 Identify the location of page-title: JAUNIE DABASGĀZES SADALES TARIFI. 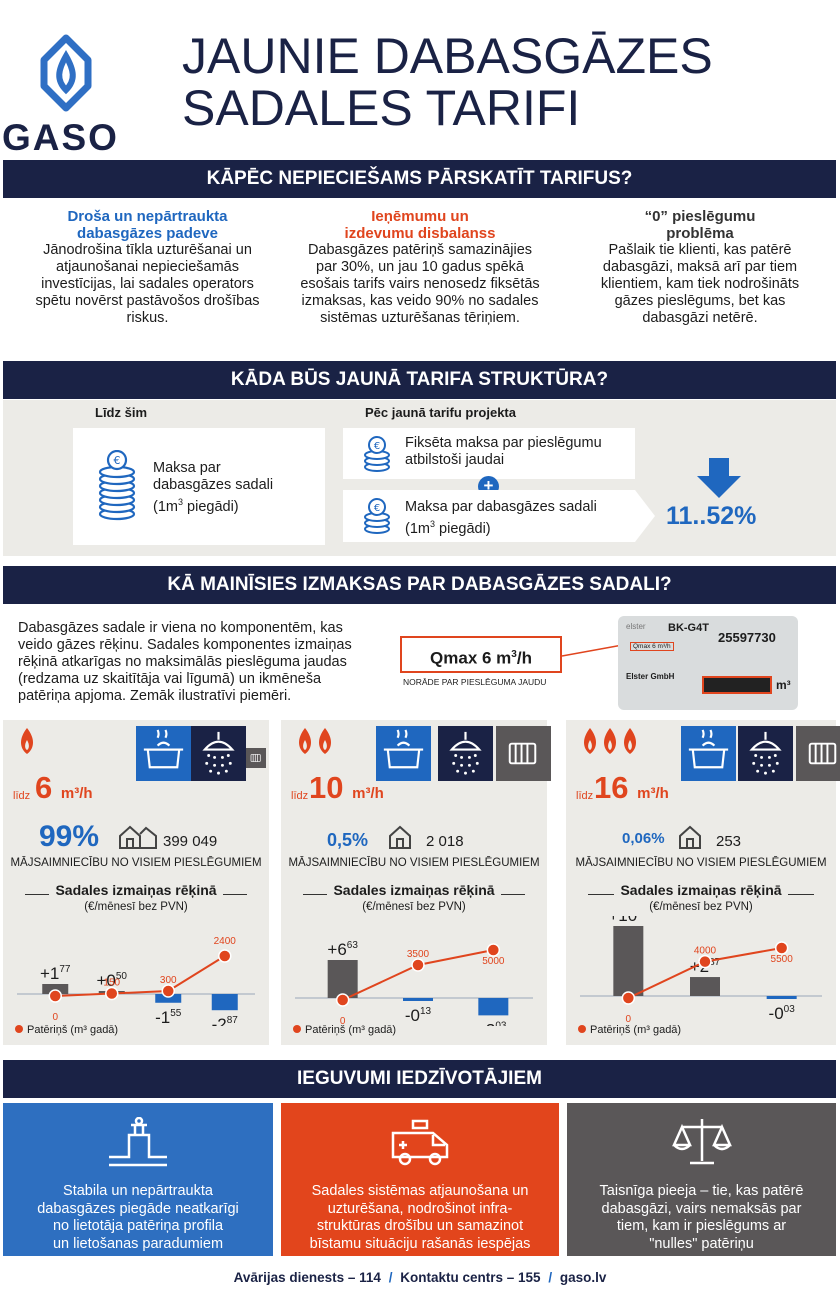
(447, 82).